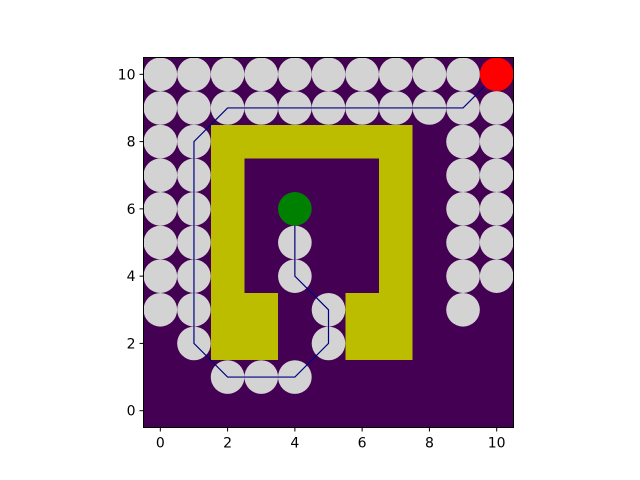 The width and height of the screenshot is (640, 480). Describe the element at coordinates (295, 209) in the screenshot. I see `start-marker` at that location.